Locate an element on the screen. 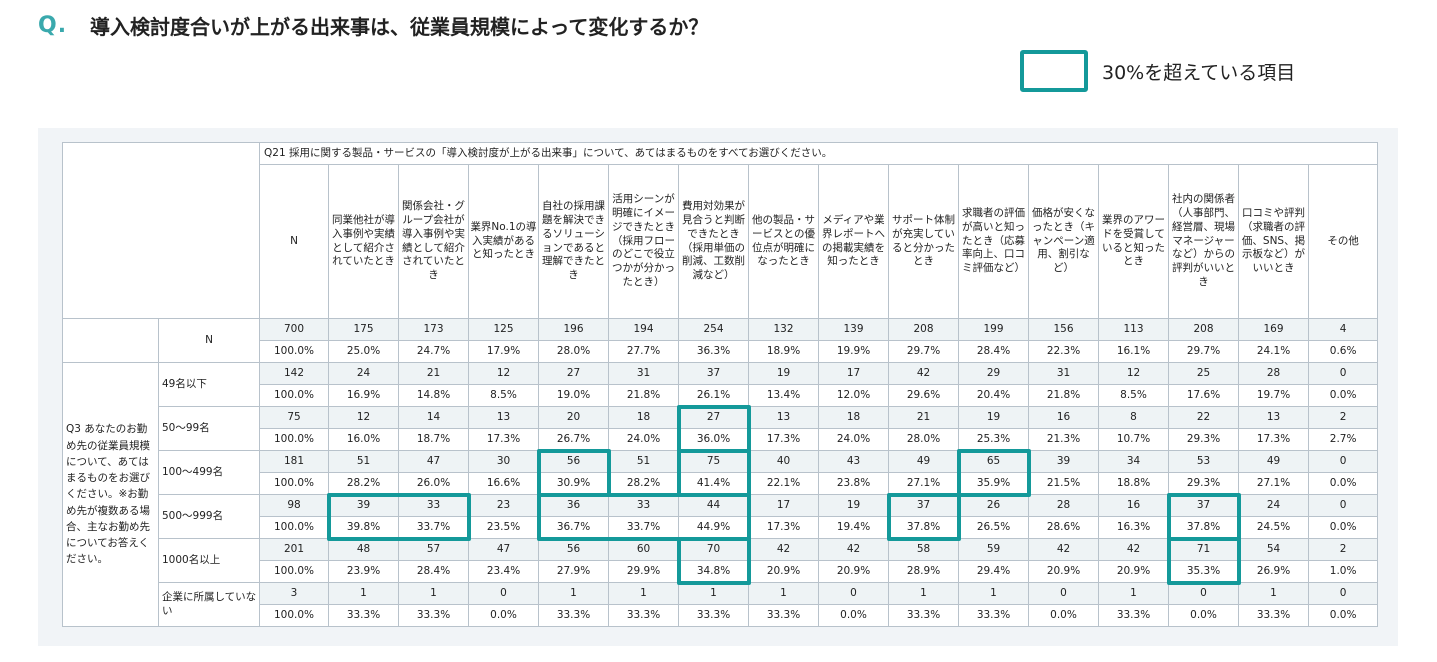 The image size is (1437, 662). count-cell: 14 is located at coordinates (433, 417).